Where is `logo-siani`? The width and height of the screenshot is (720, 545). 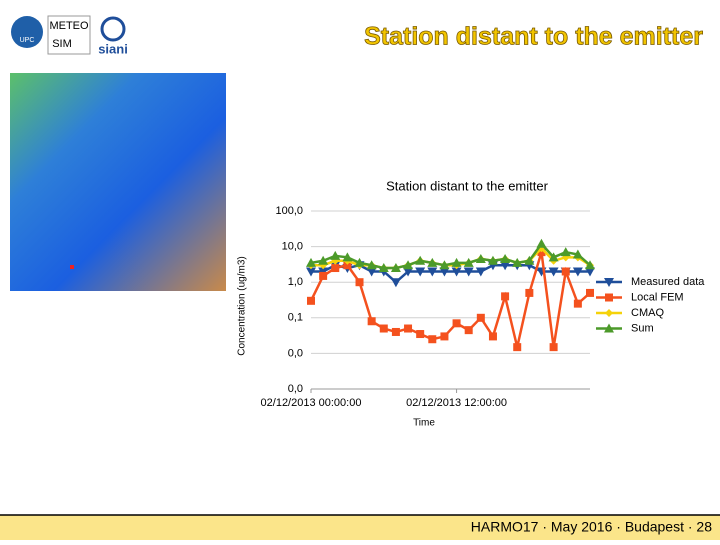
logo-siani is located at coordinates (113, 29).